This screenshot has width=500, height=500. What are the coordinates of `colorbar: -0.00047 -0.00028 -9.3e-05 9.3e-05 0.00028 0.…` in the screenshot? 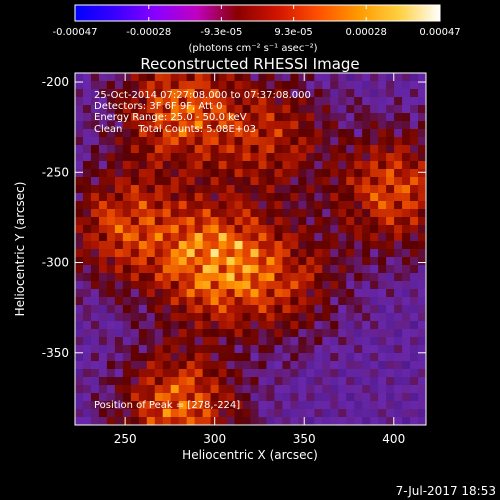 It's located at (257, 29).